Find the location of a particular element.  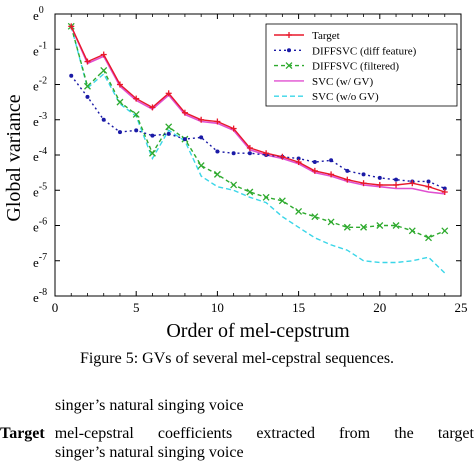

definition-word: the is located at coordinates (404, 433).